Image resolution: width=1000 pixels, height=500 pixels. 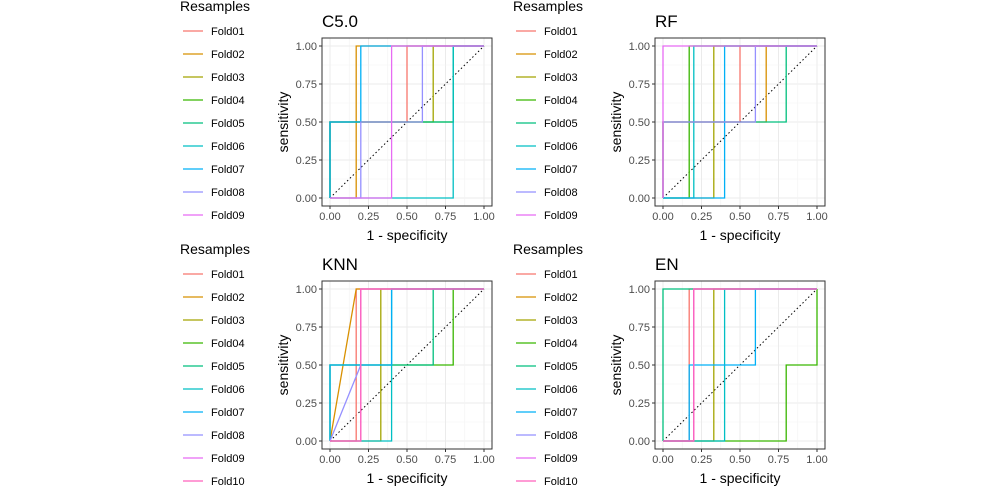 What do you see at coordinates (214, 367) in the screenshot?
I see `legend-item: Fold05` at bounding box center [214, 367].